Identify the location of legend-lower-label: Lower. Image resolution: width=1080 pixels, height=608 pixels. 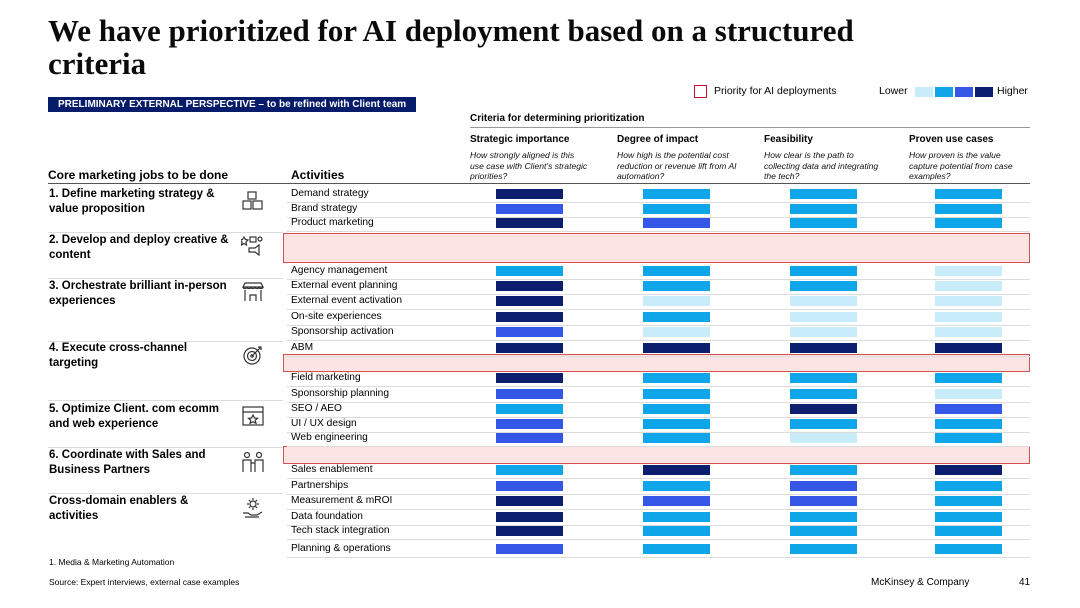
(893, 91).